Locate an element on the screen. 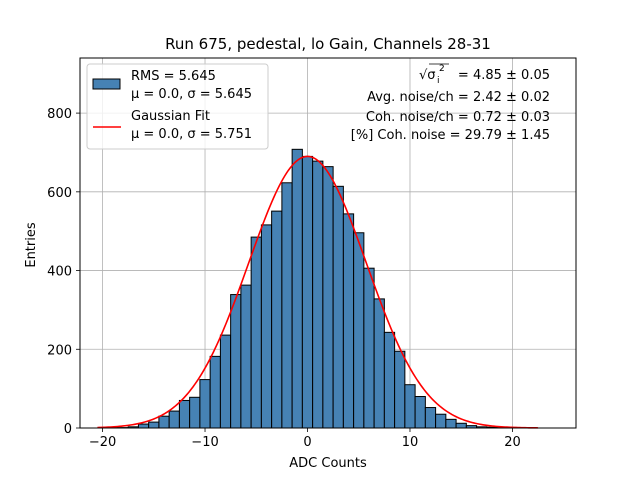 The width and height of the screenshot is (640, 480). annotation-coh-percent: [%] Coh. noise = 29.79 ± 1.45 is located at coordinates (450, 135).